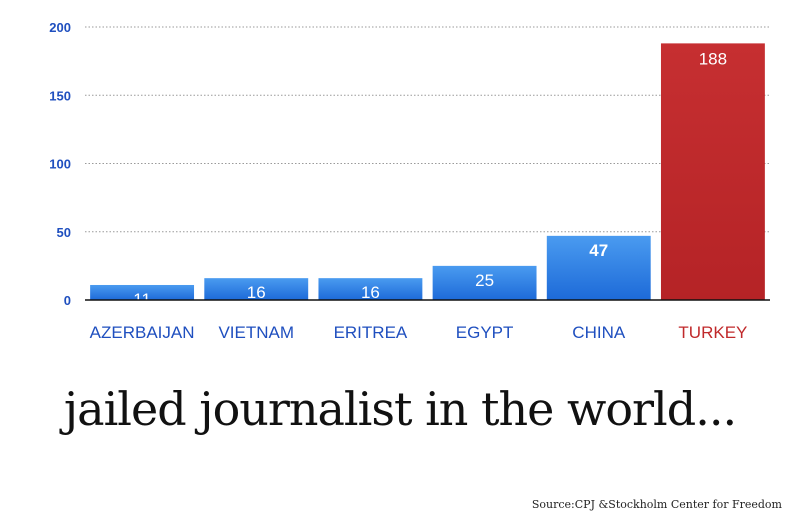  I want to click on y-tick-label: 150, so click(60, 95).